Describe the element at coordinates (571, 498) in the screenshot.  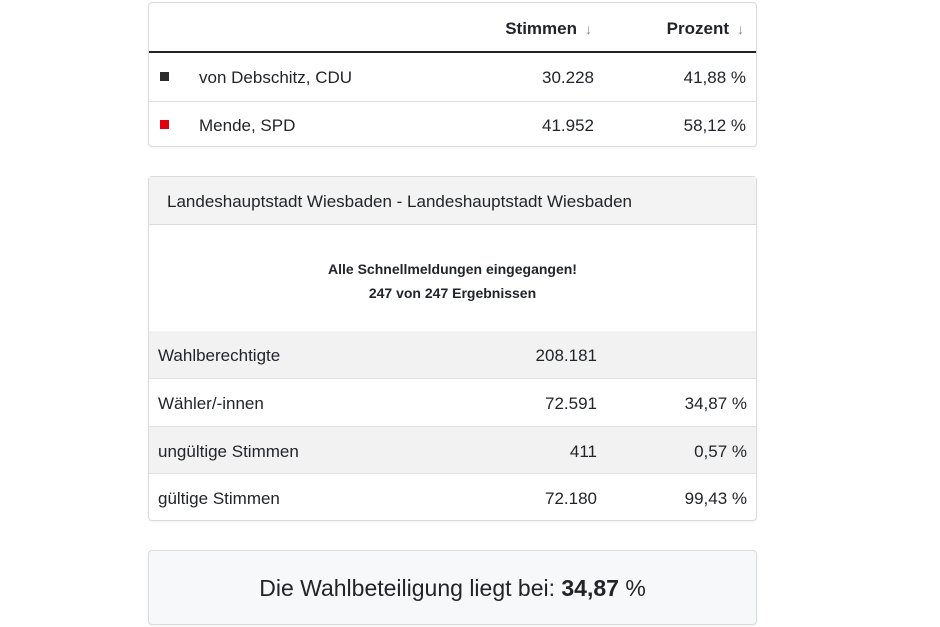
I see `stat-value: 72.180` at that location.